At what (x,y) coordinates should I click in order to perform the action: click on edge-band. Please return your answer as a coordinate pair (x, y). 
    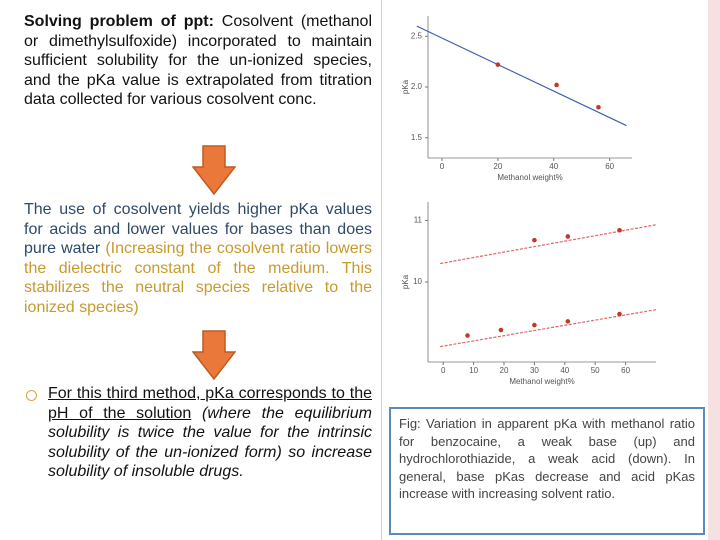
    Looking at the image, I should click on (714, 270).